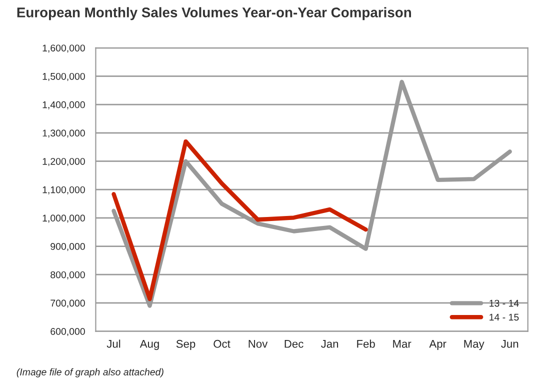 The height and width of the screenshot is (383, 547). Describe the element at coordinates (63, 48) in the screenshot. I see `y-tick-label: 1,600,000` at that location.